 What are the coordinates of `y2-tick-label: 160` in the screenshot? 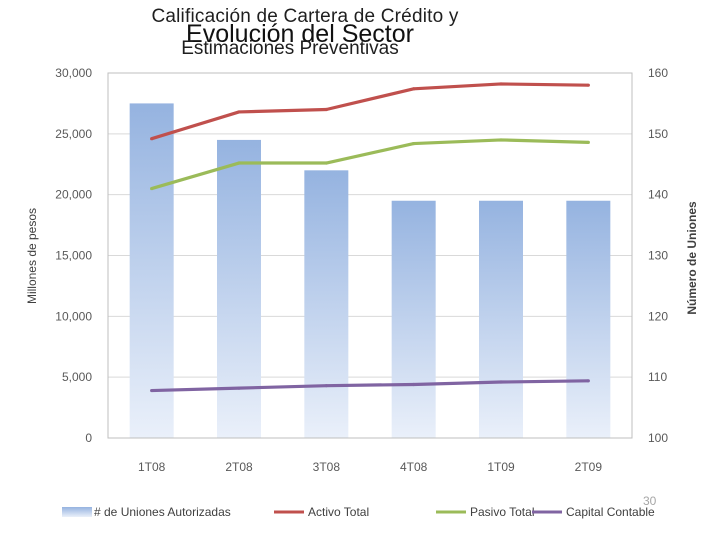 It's located at (658, 73).